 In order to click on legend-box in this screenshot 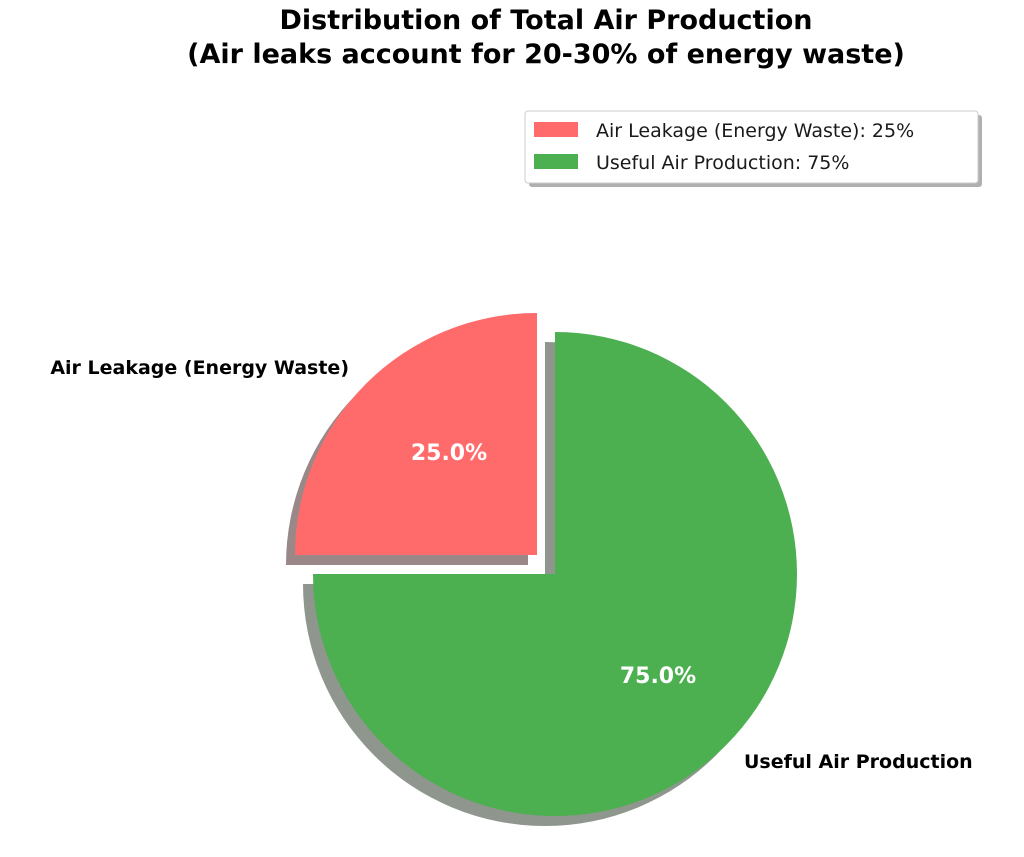, I will do `click(751, 147)`.